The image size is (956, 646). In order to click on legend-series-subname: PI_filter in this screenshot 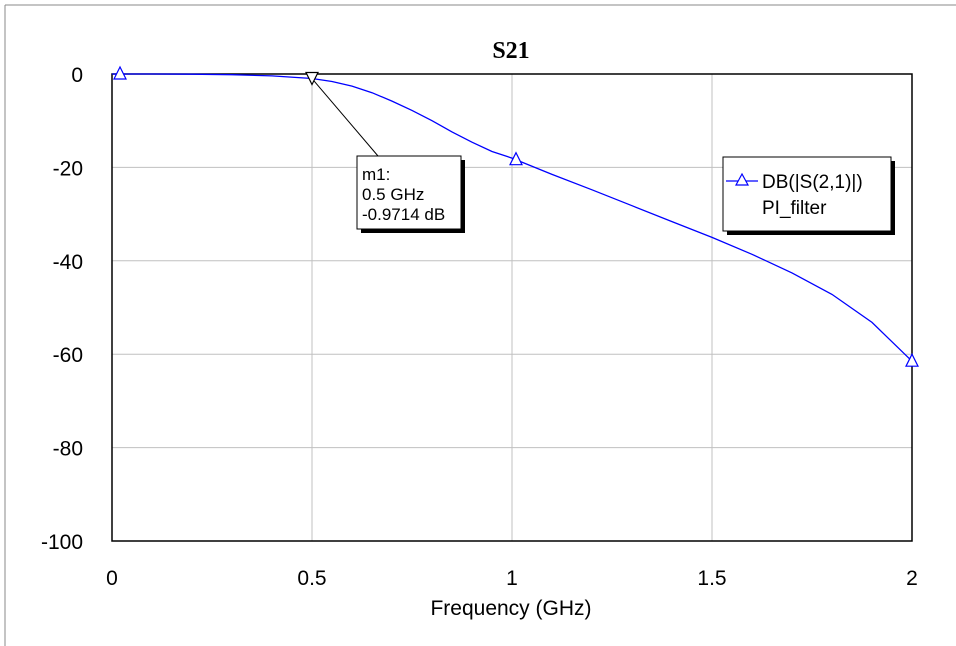, I will do `click(794, 208)`.